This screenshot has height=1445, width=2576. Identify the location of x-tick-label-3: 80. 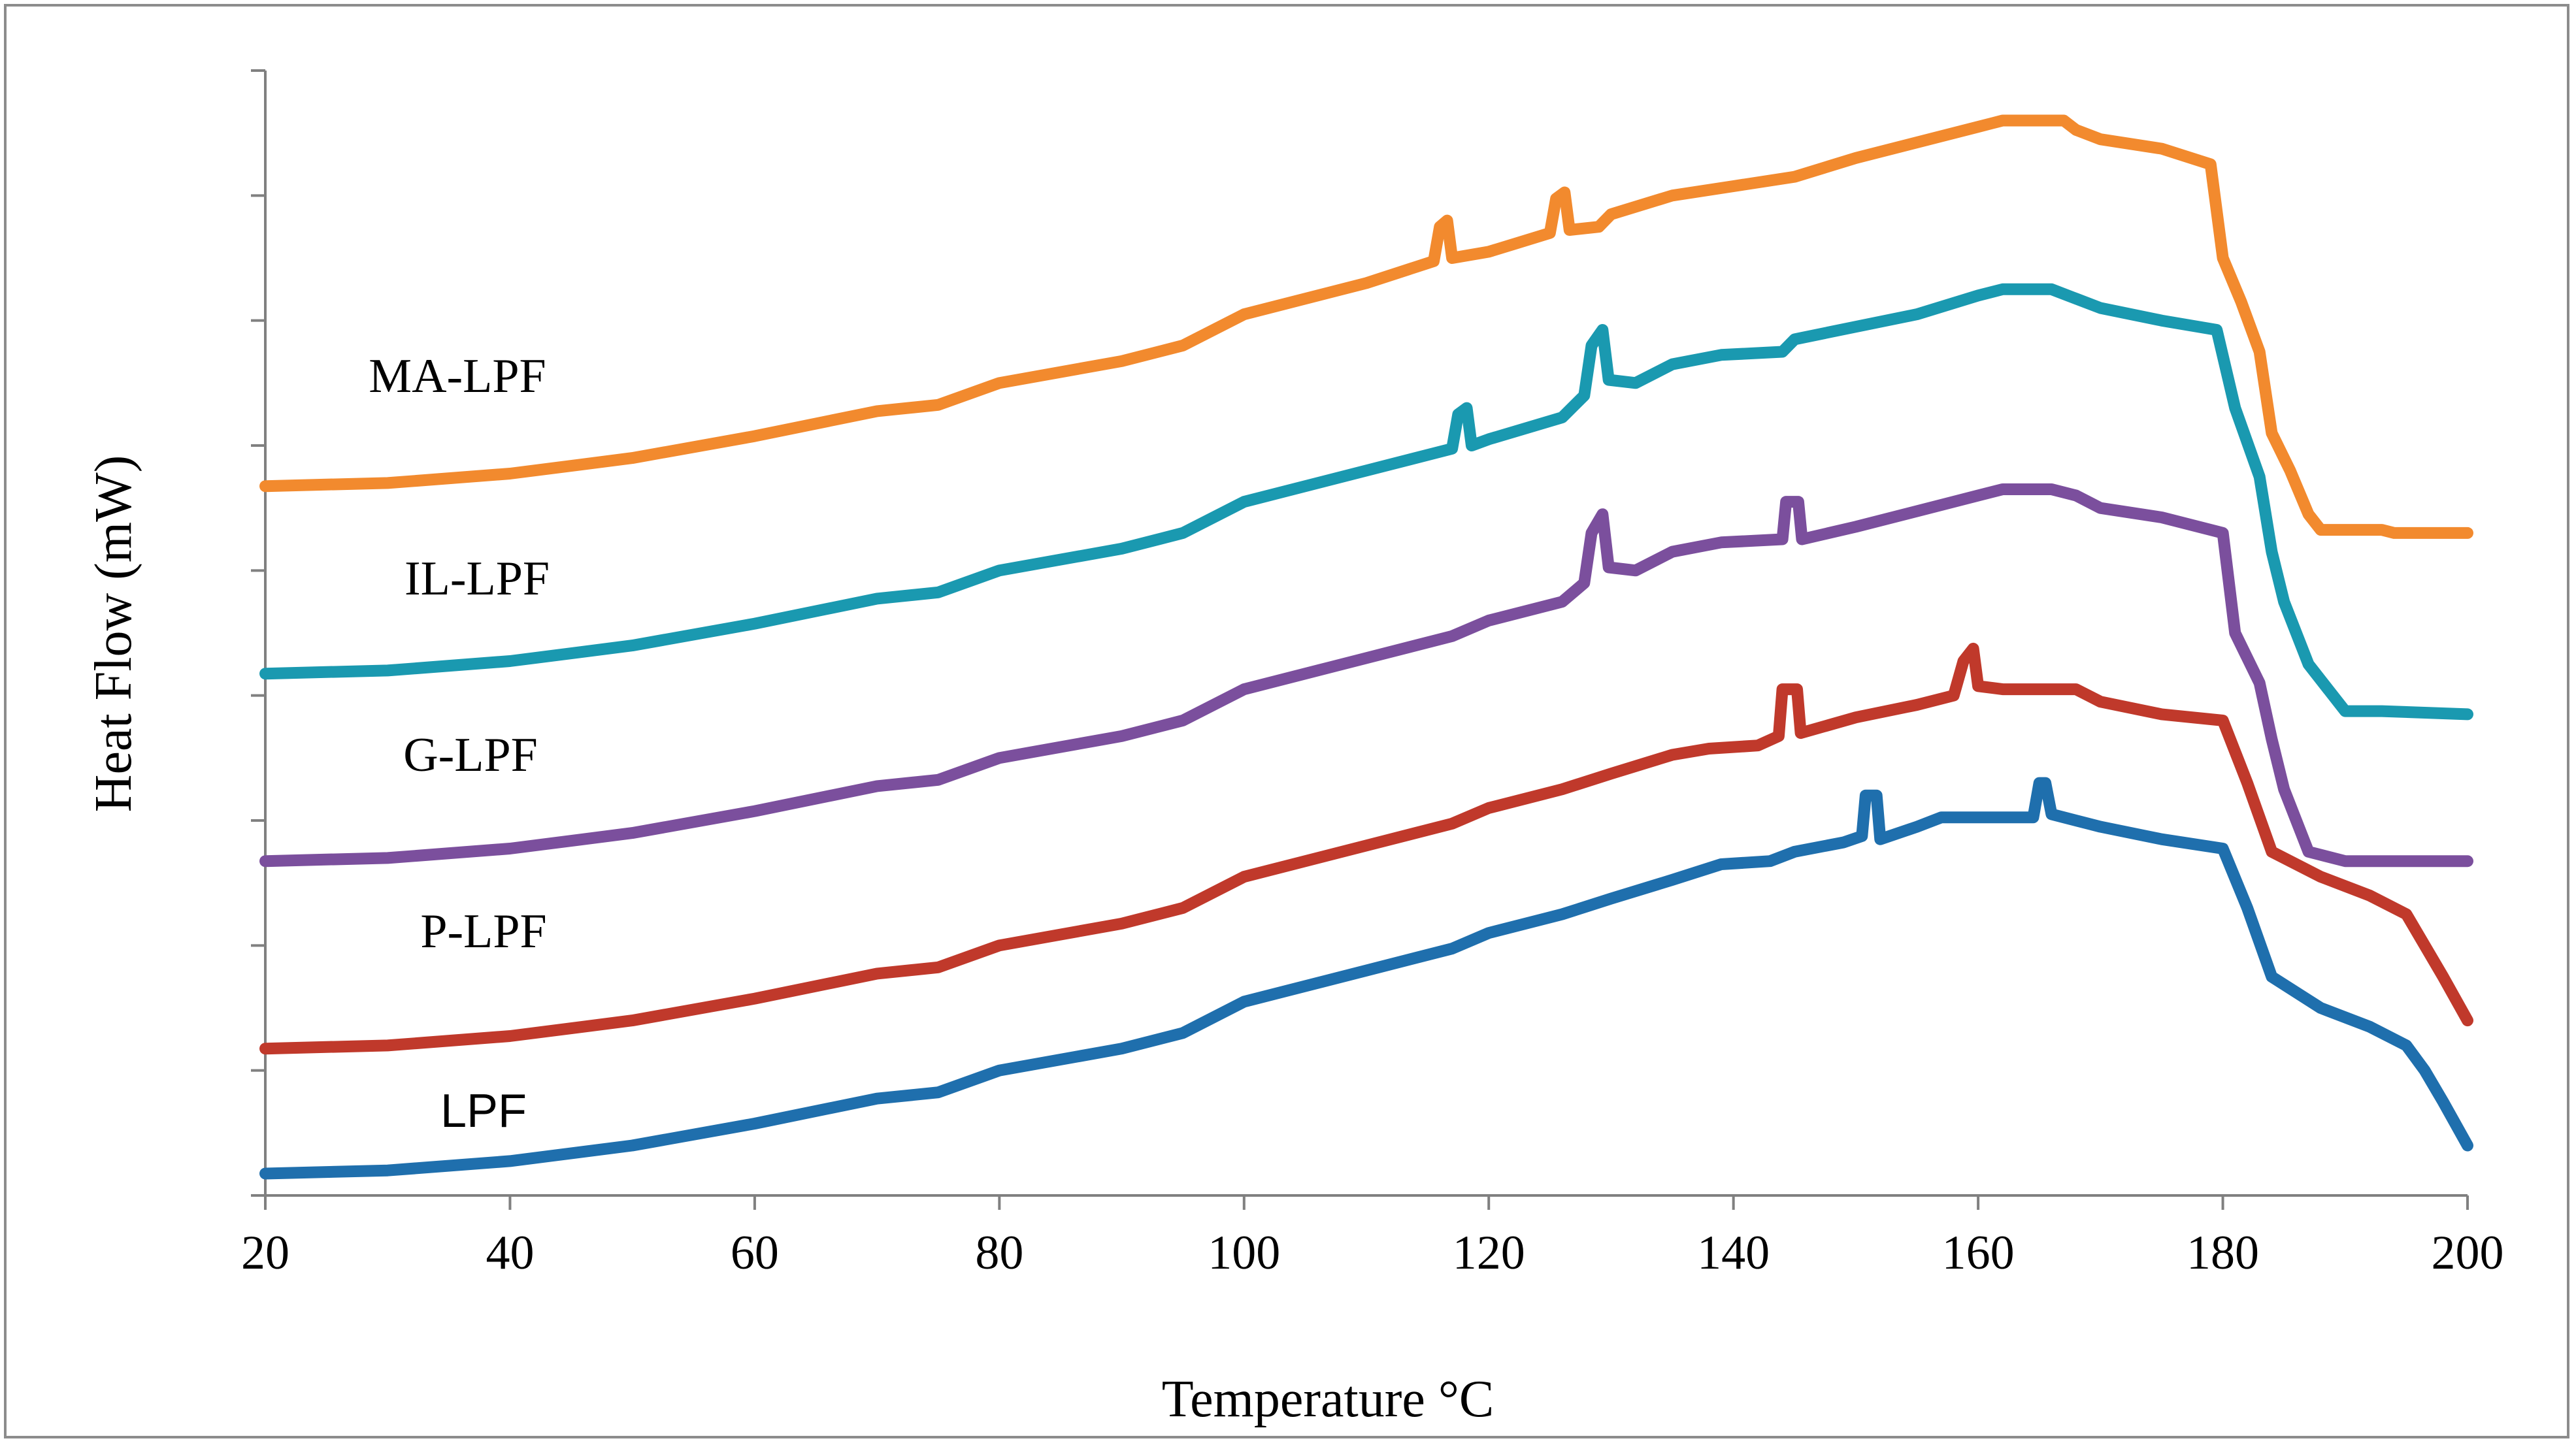
(999, 1253).